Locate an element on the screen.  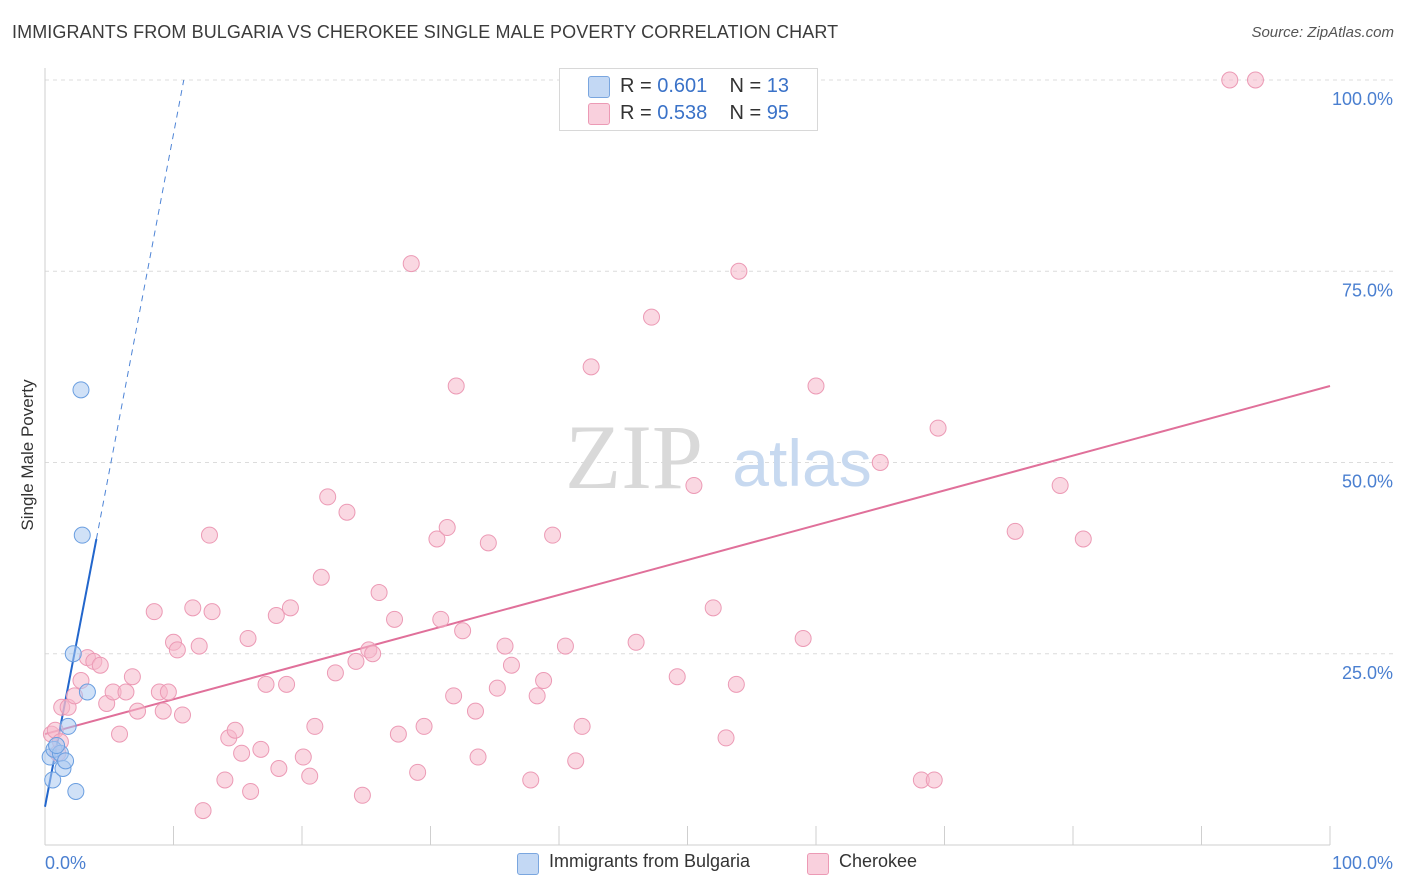
r-value-bulgaria: 0.601 is located at coordinates (682, 86).